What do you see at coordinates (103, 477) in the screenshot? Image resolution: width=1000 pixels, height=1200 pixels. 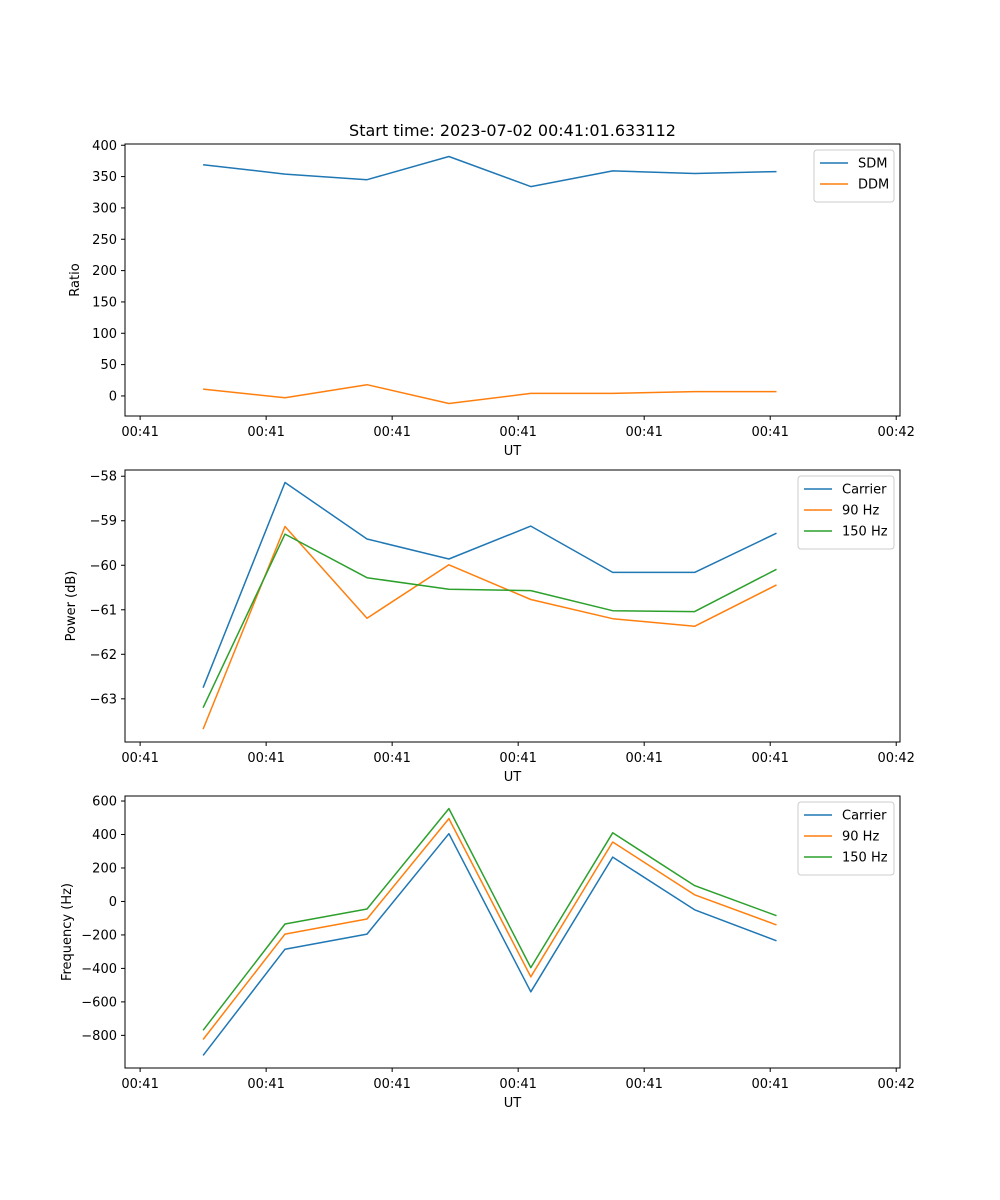 I see `y-tick-label: −58` at bounding box center [103, 477].